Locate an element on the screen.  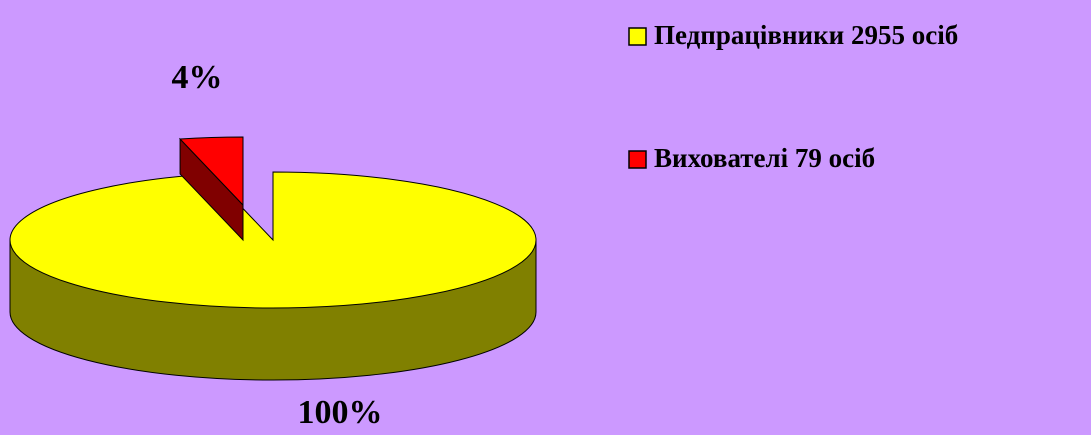
slice-part is located at coordinates (211, 171).